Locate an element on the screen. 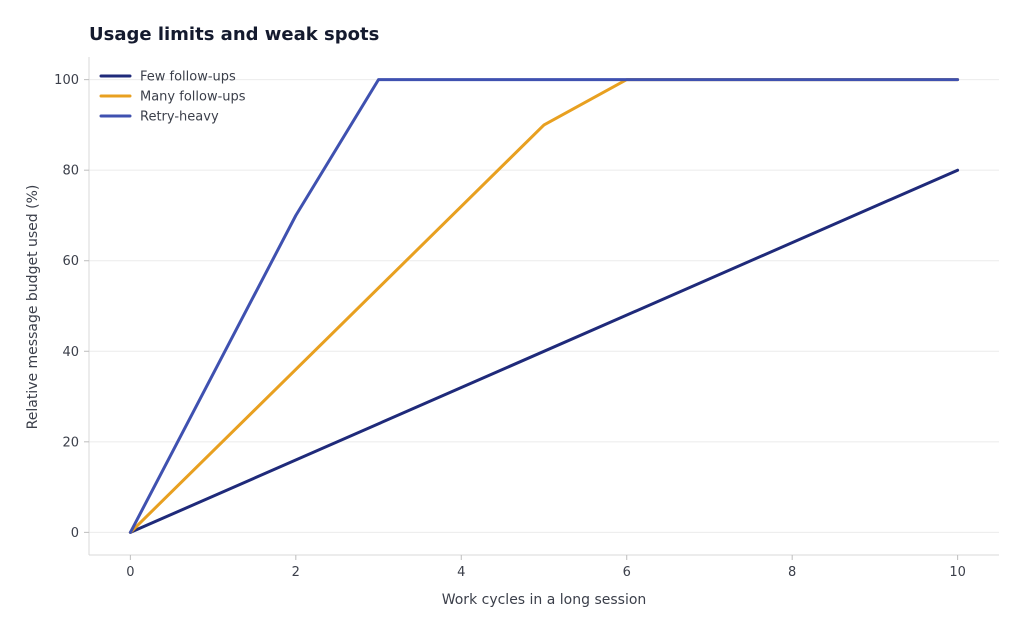  y-tick-label: 100 is located at coordinates (66, 80).